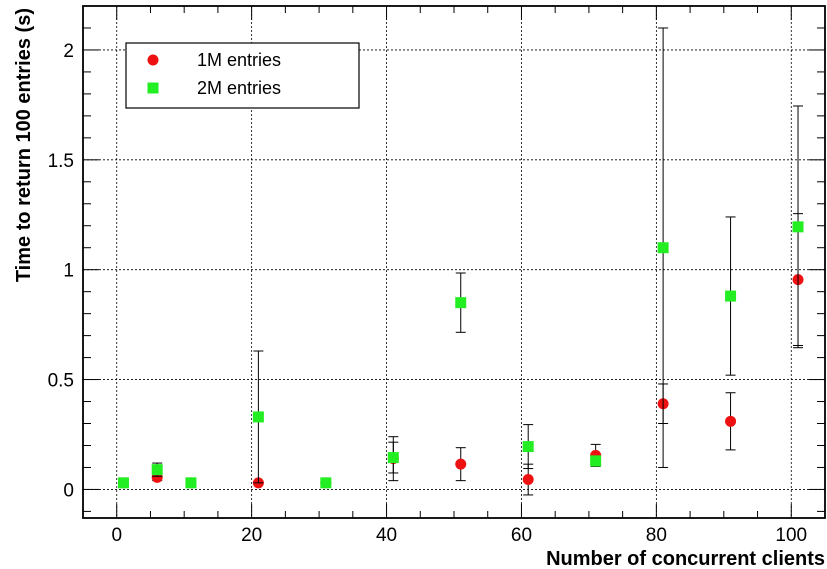  I want to click on x-tick-label: 20, so click(251, 535).